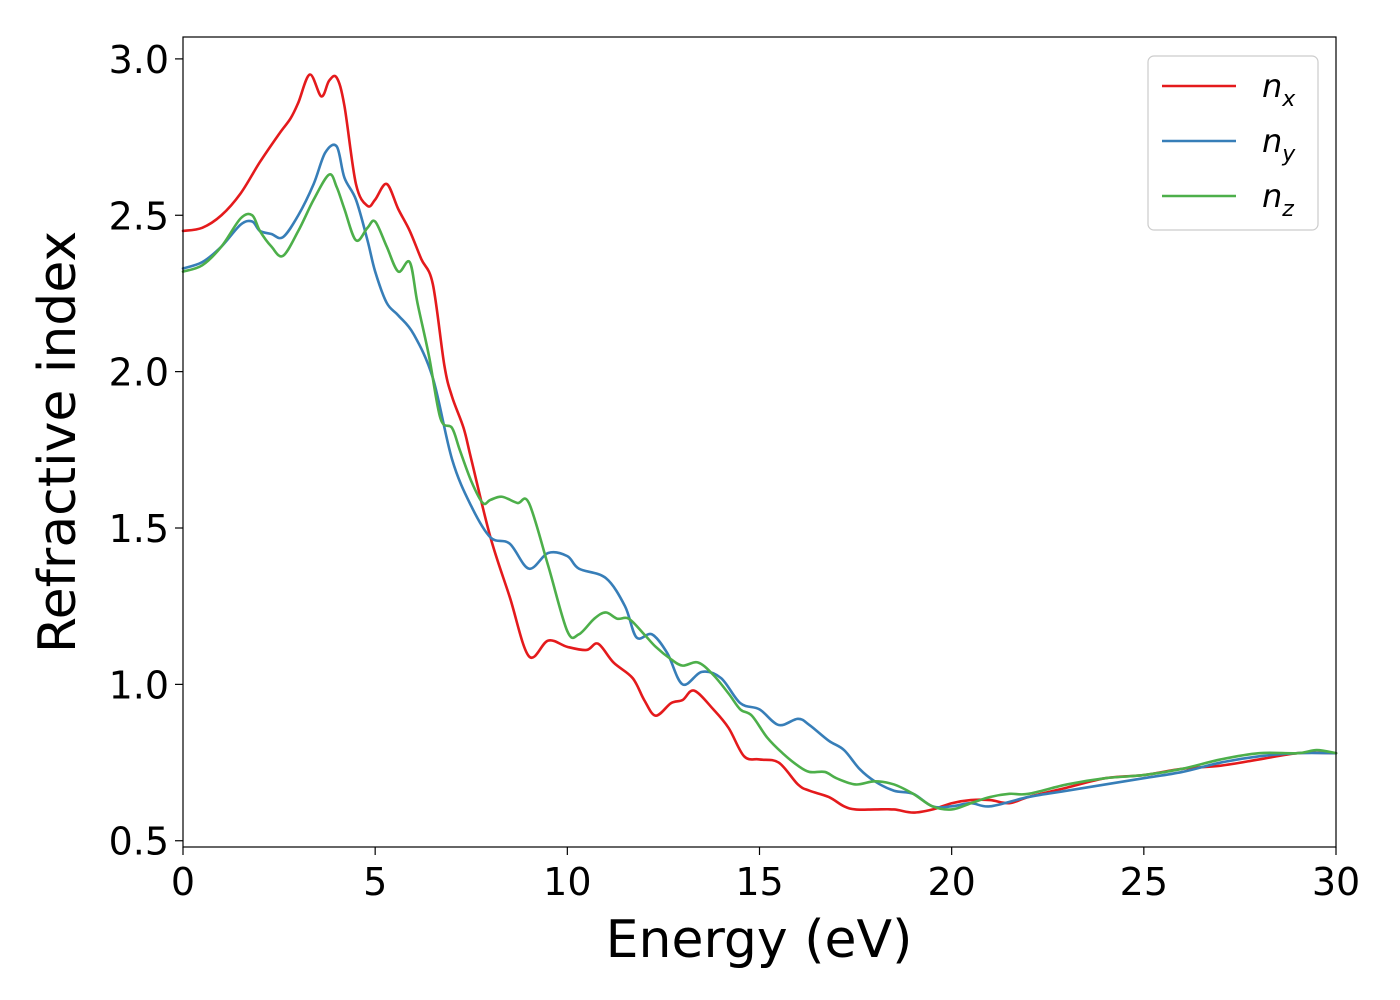 This screenshot has width=1400, height=1000. What do you see at coordinates (139, 60) in the screenshot?
I see `y-tick-label: 3.0` at bounding box center [139, 60].